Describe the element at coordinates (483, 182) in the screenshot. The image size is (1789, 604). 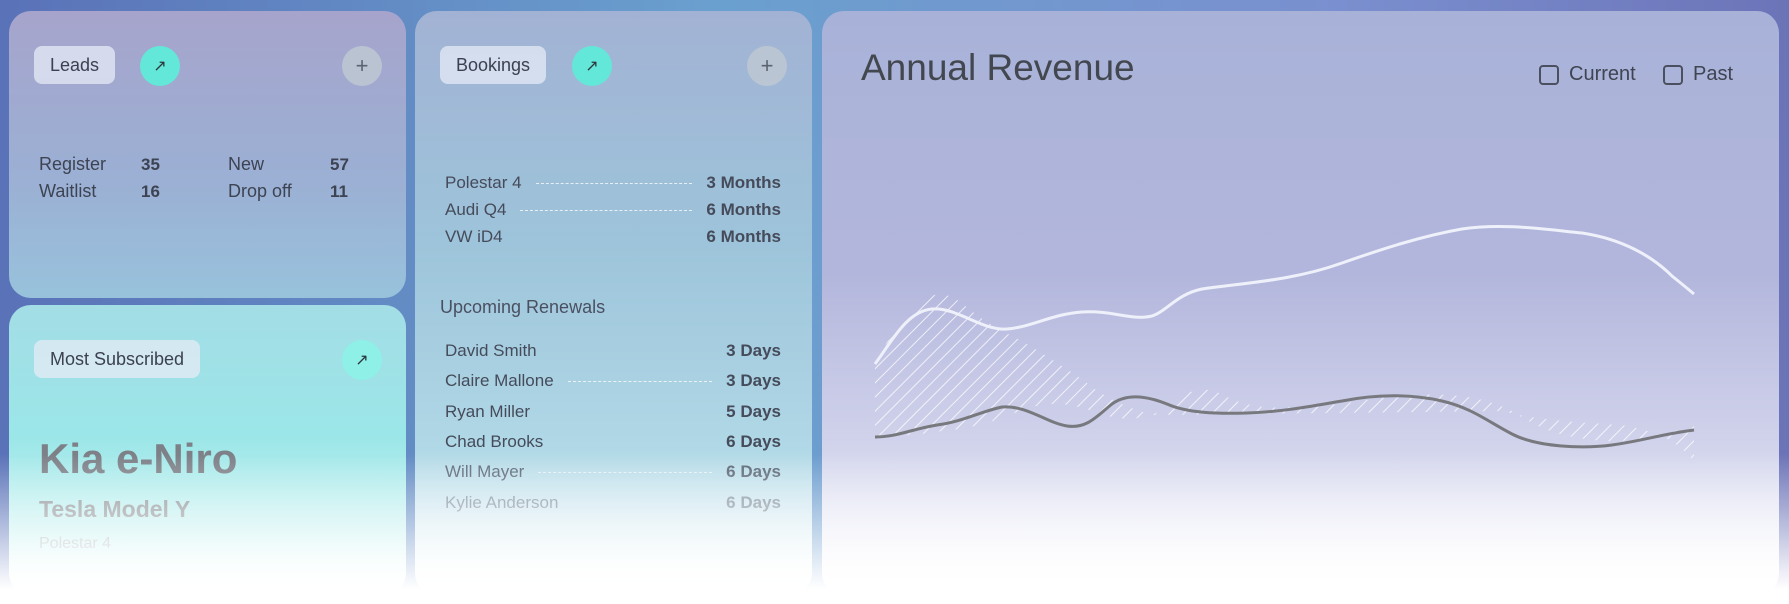
I see `booking-name: Polestar 4` at that location.